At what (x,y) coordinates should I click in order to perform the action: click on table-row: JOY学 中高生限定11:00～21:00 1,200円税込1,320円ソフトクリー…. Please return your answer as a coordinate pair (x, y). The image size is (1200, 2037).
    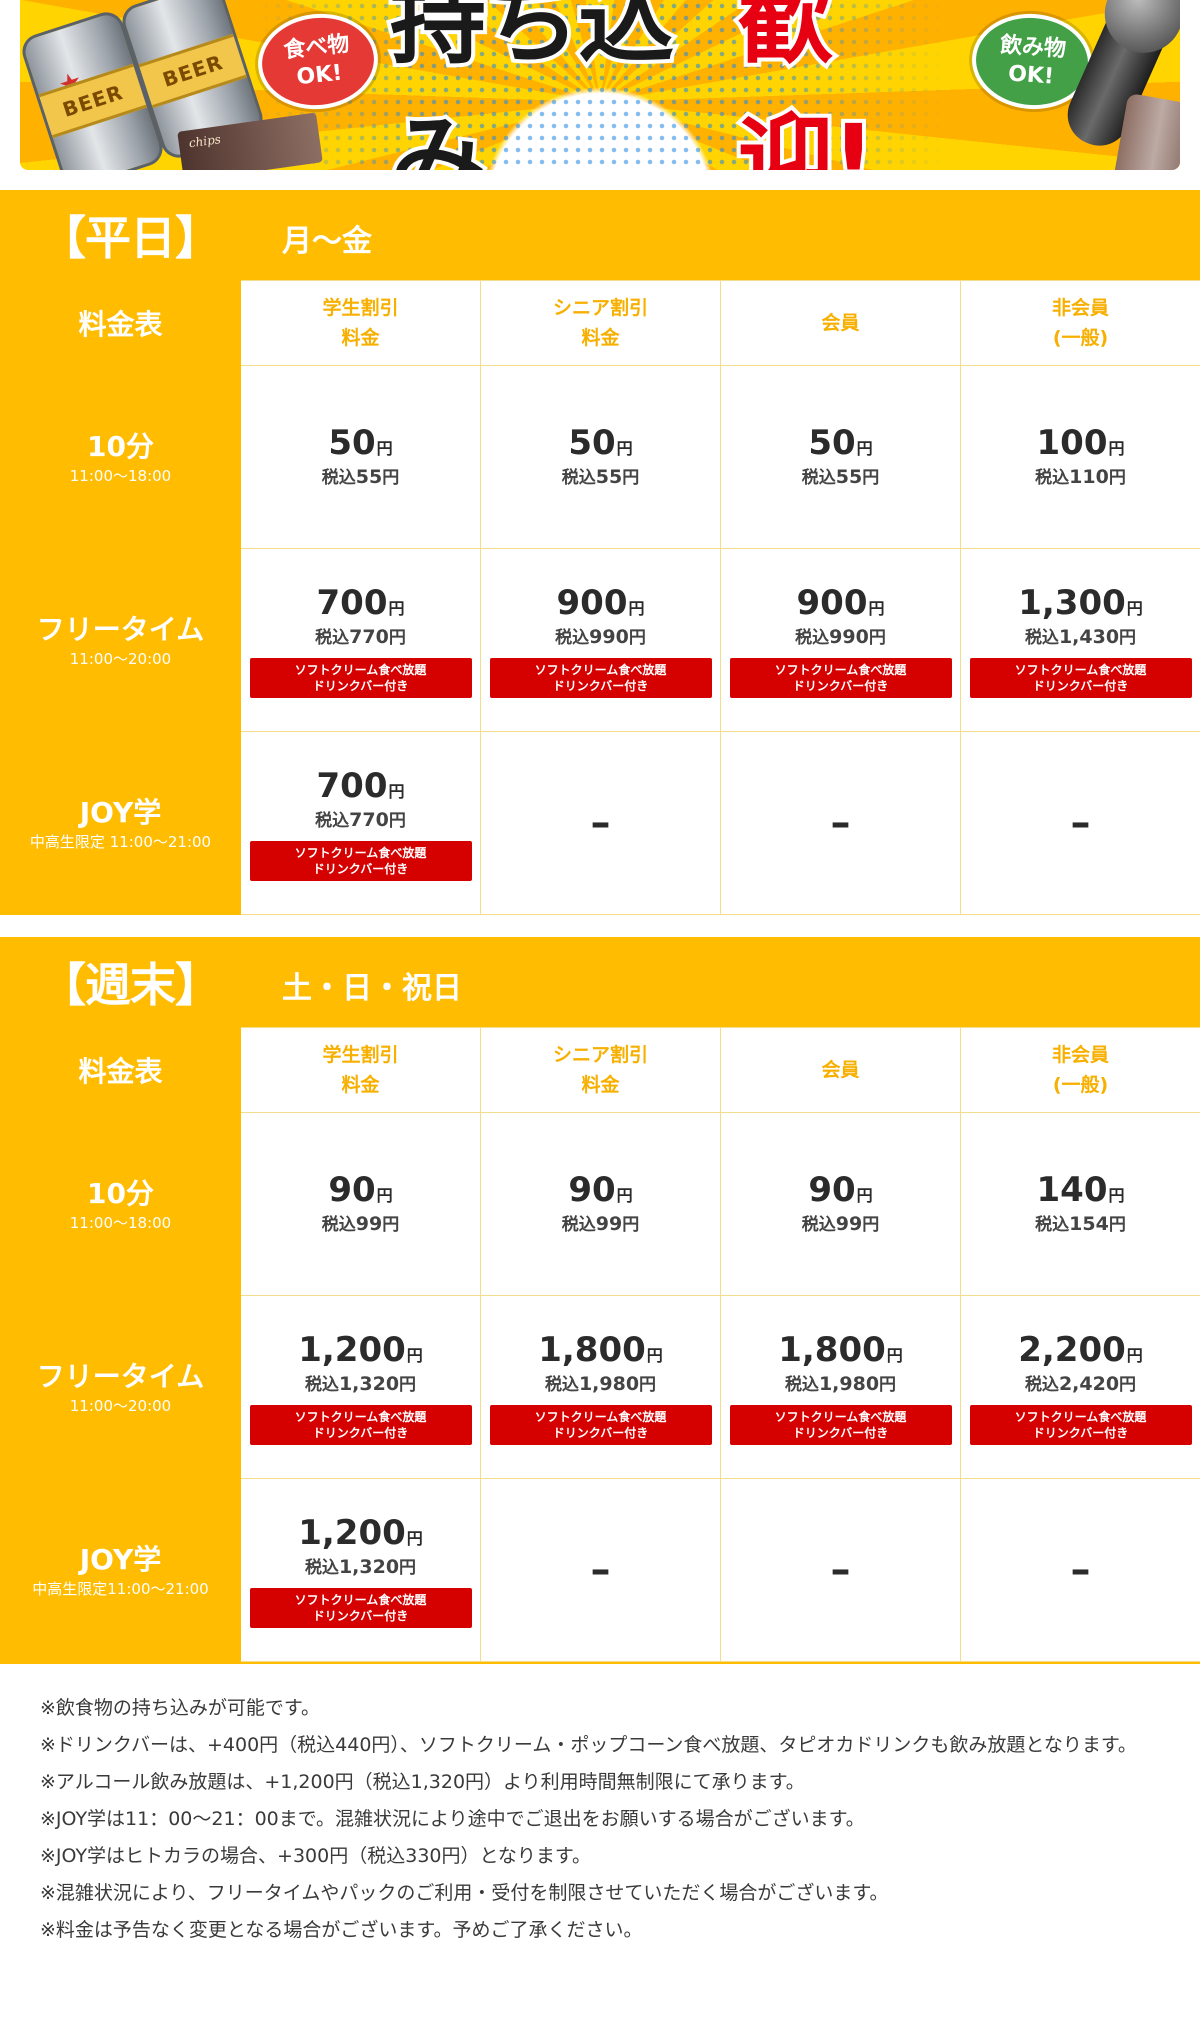
    Looking at the image, I should click on (600, 1570).